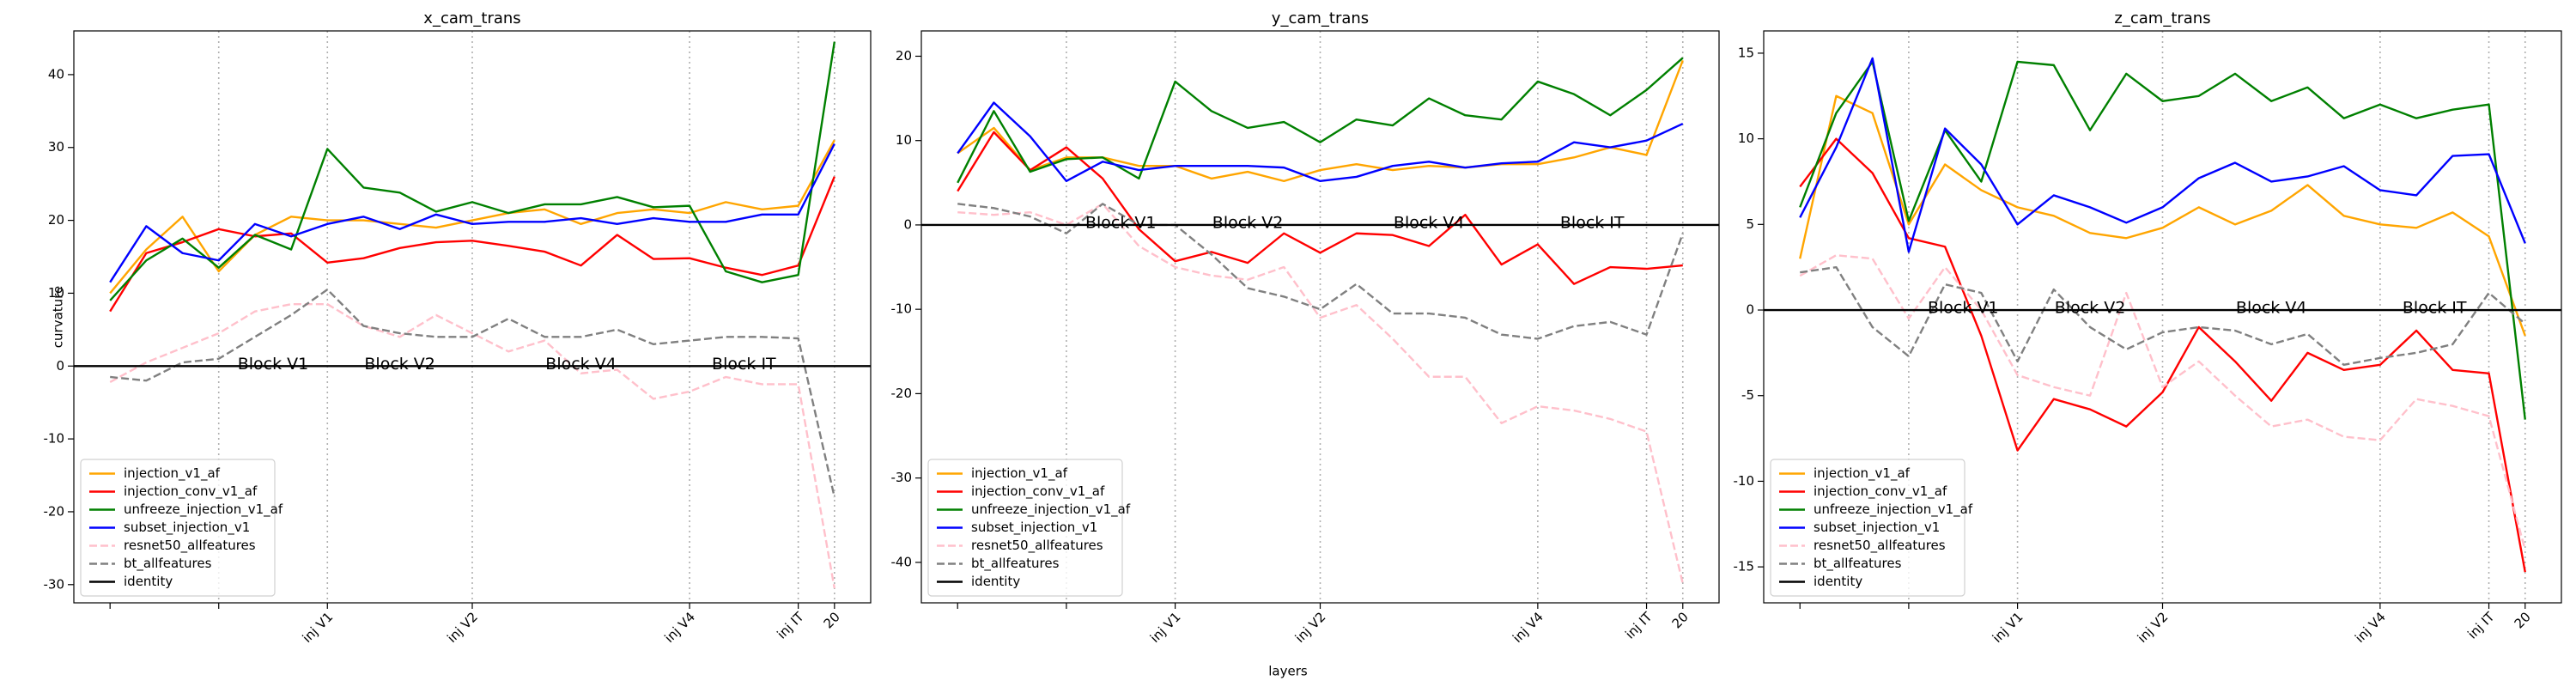 Image resolution: width=2576 pixels, height=687 pixels. What do you see at coordinates (1288, 671) in the screenshot?
I see `x-axis-label: layers` at bounding box center [1288, 671].